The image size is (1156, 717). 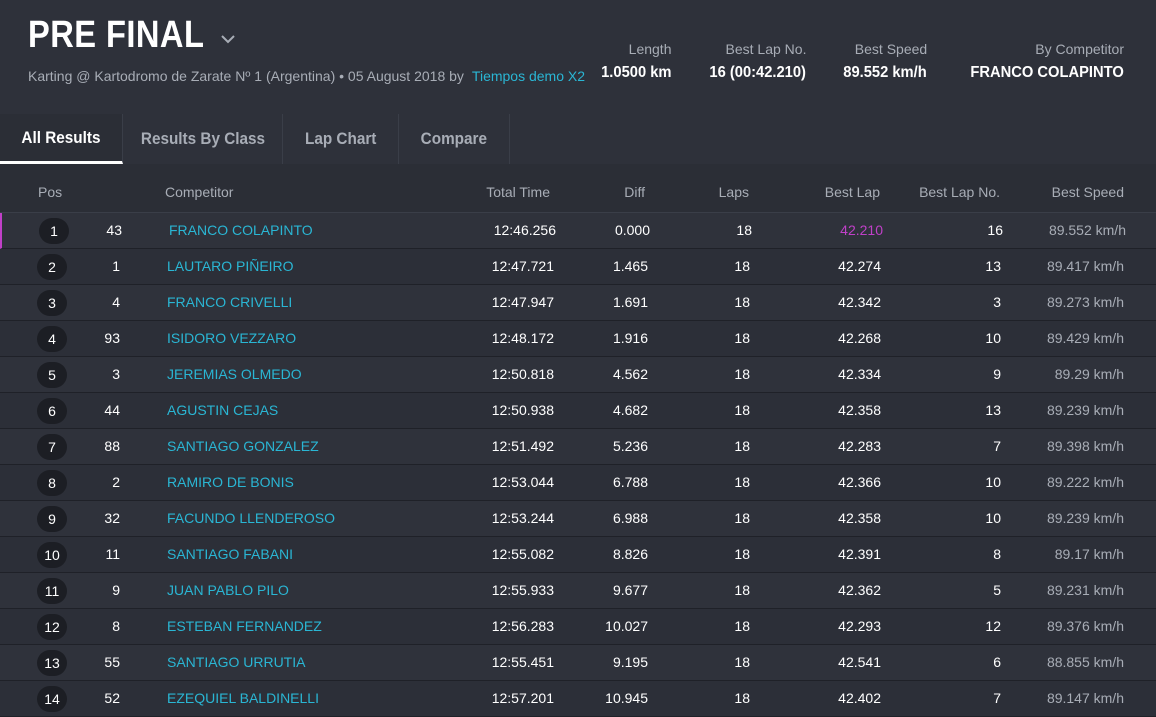 I want to click on position-badge: 3, so click(x=52, y=303).